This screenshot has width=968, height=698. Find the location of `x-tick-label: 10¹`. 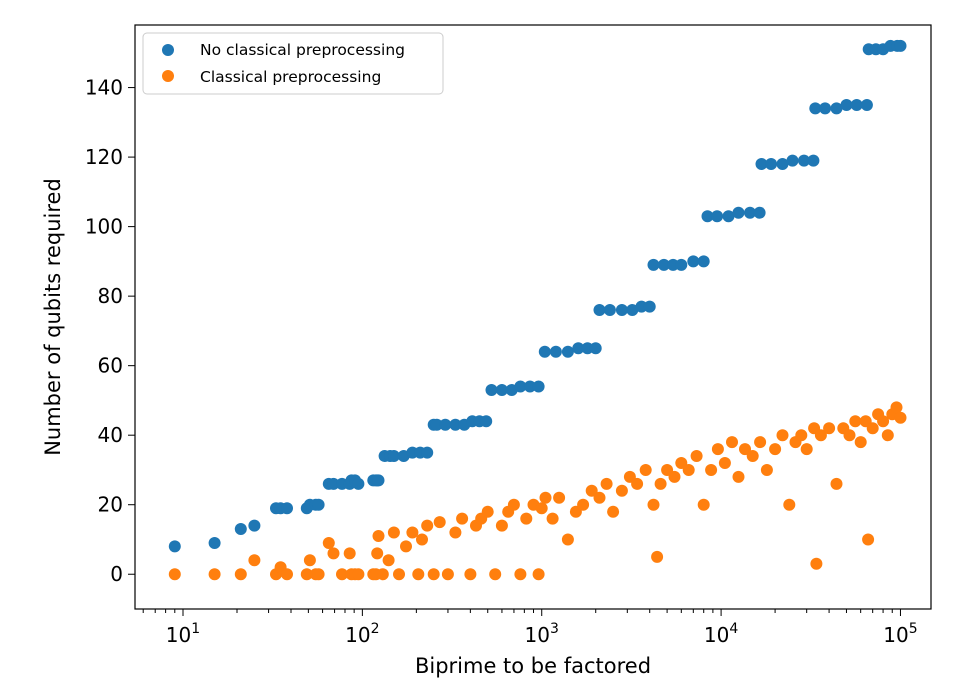

x-tick-label: 10¹ is located at coordinates (183, 634).